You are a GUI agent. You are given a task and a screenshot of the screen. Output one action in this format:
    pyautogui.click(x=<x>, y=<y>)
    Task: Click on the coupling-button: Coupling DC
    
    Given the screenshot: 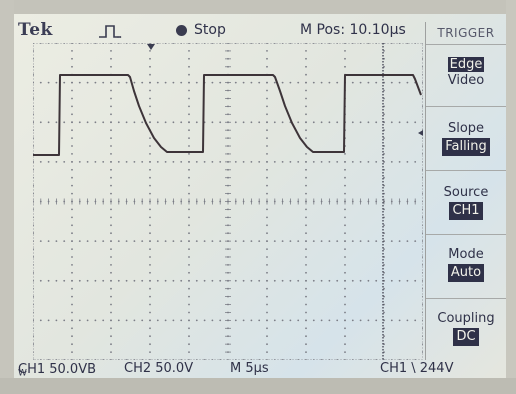 What is the action you would take?
    pyautogui.click(x=466, y=328)
    